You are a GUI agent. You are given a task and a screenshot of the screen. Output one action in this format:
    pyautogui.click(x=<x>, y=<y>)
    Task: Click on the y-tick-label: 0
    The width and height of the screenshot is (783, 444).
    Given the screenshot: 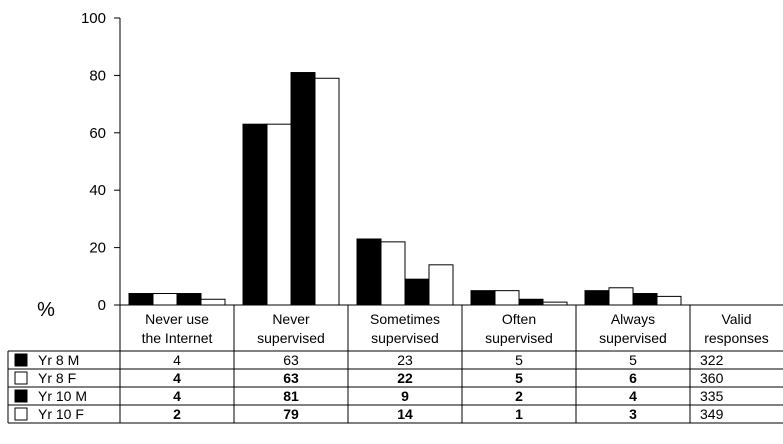 What is the action you would take?
    pyautogui.click(x=102, y=305)
    